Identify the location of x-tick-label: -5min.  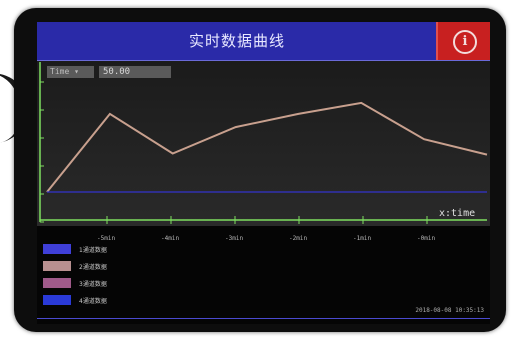
(106, 238).